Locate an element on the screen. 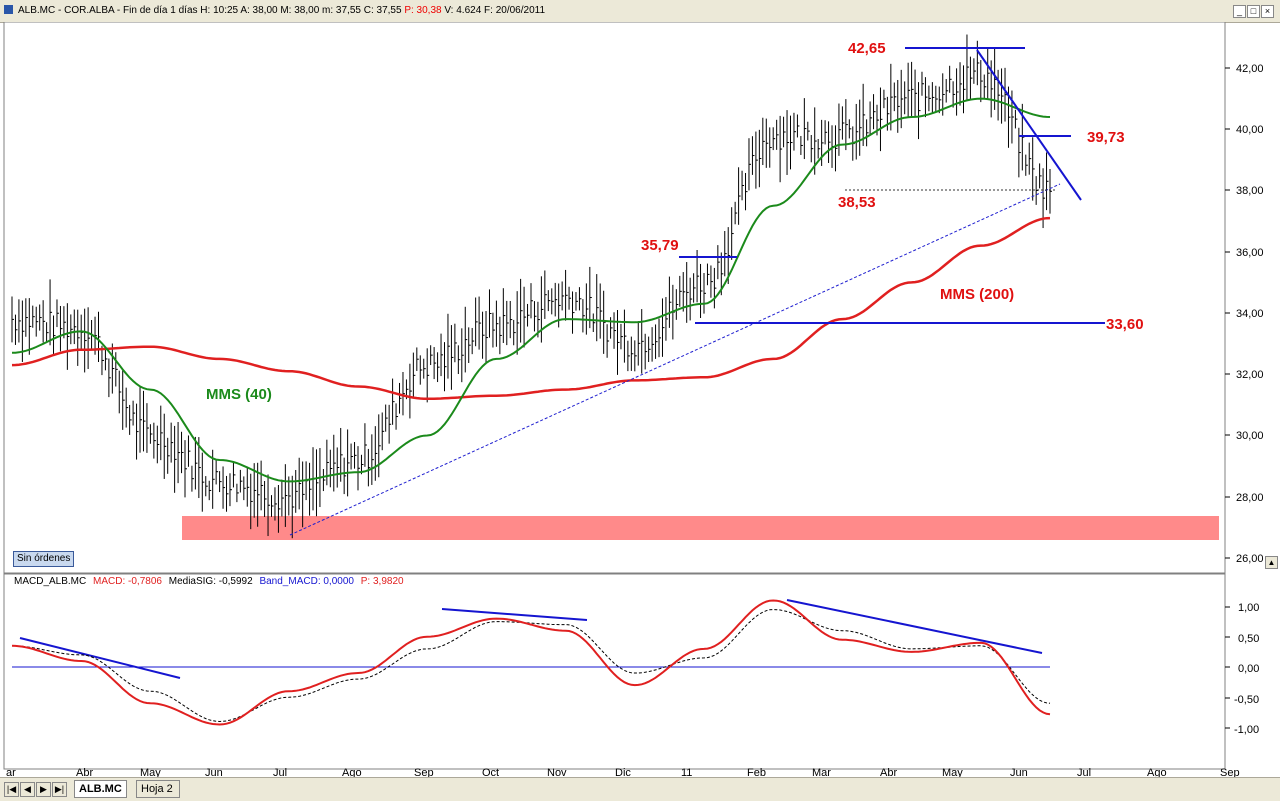 The width and height of the screenshot is (1280, 801). price-tick-label: 34,00 is located at coordinates (1250, 314).